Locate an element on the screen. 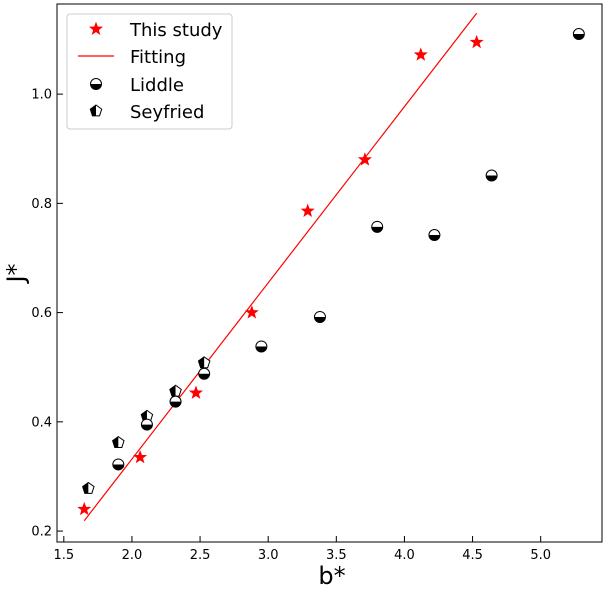 Image resolution: width=608 pixels, height=594 pixels. y-tick-label: 0.6 is located at coordinates (41, 313).